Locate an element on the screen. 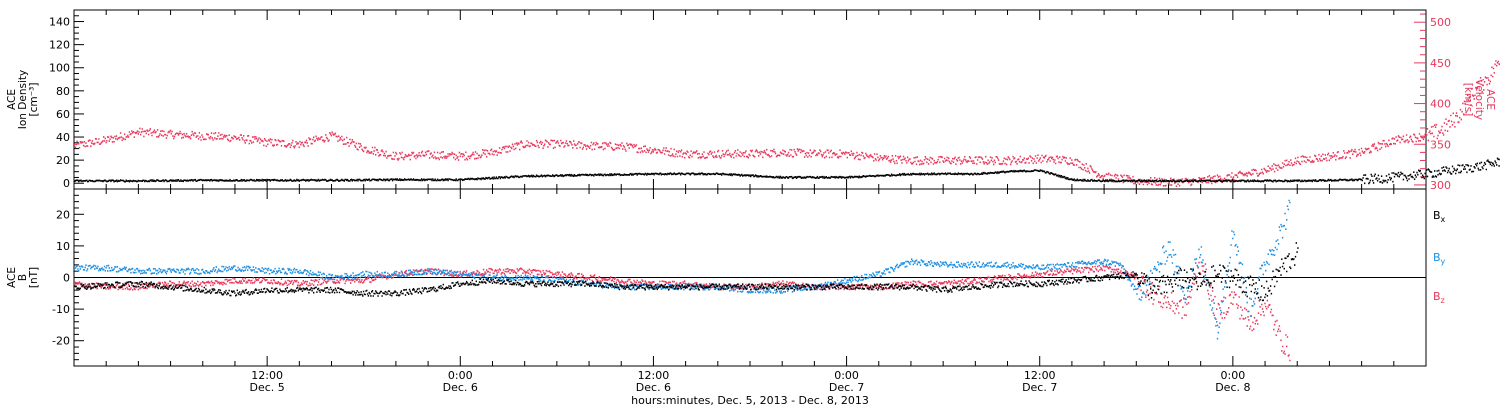 Image resolution: width=1500 pixels, height=414 pixels. bfield-tick-label: -20 is located at coordinates (61, 341).